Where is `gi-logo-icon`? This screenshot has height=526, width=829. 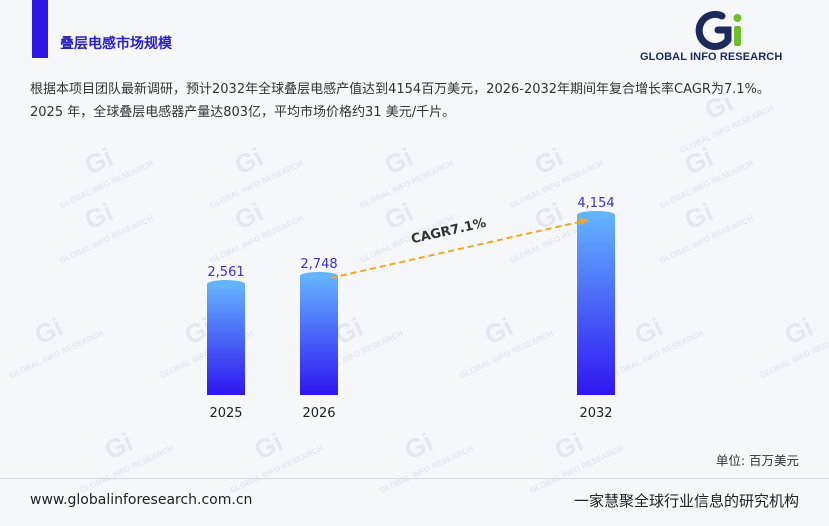
gi-logo-icon is located at coordinates (718, 30).